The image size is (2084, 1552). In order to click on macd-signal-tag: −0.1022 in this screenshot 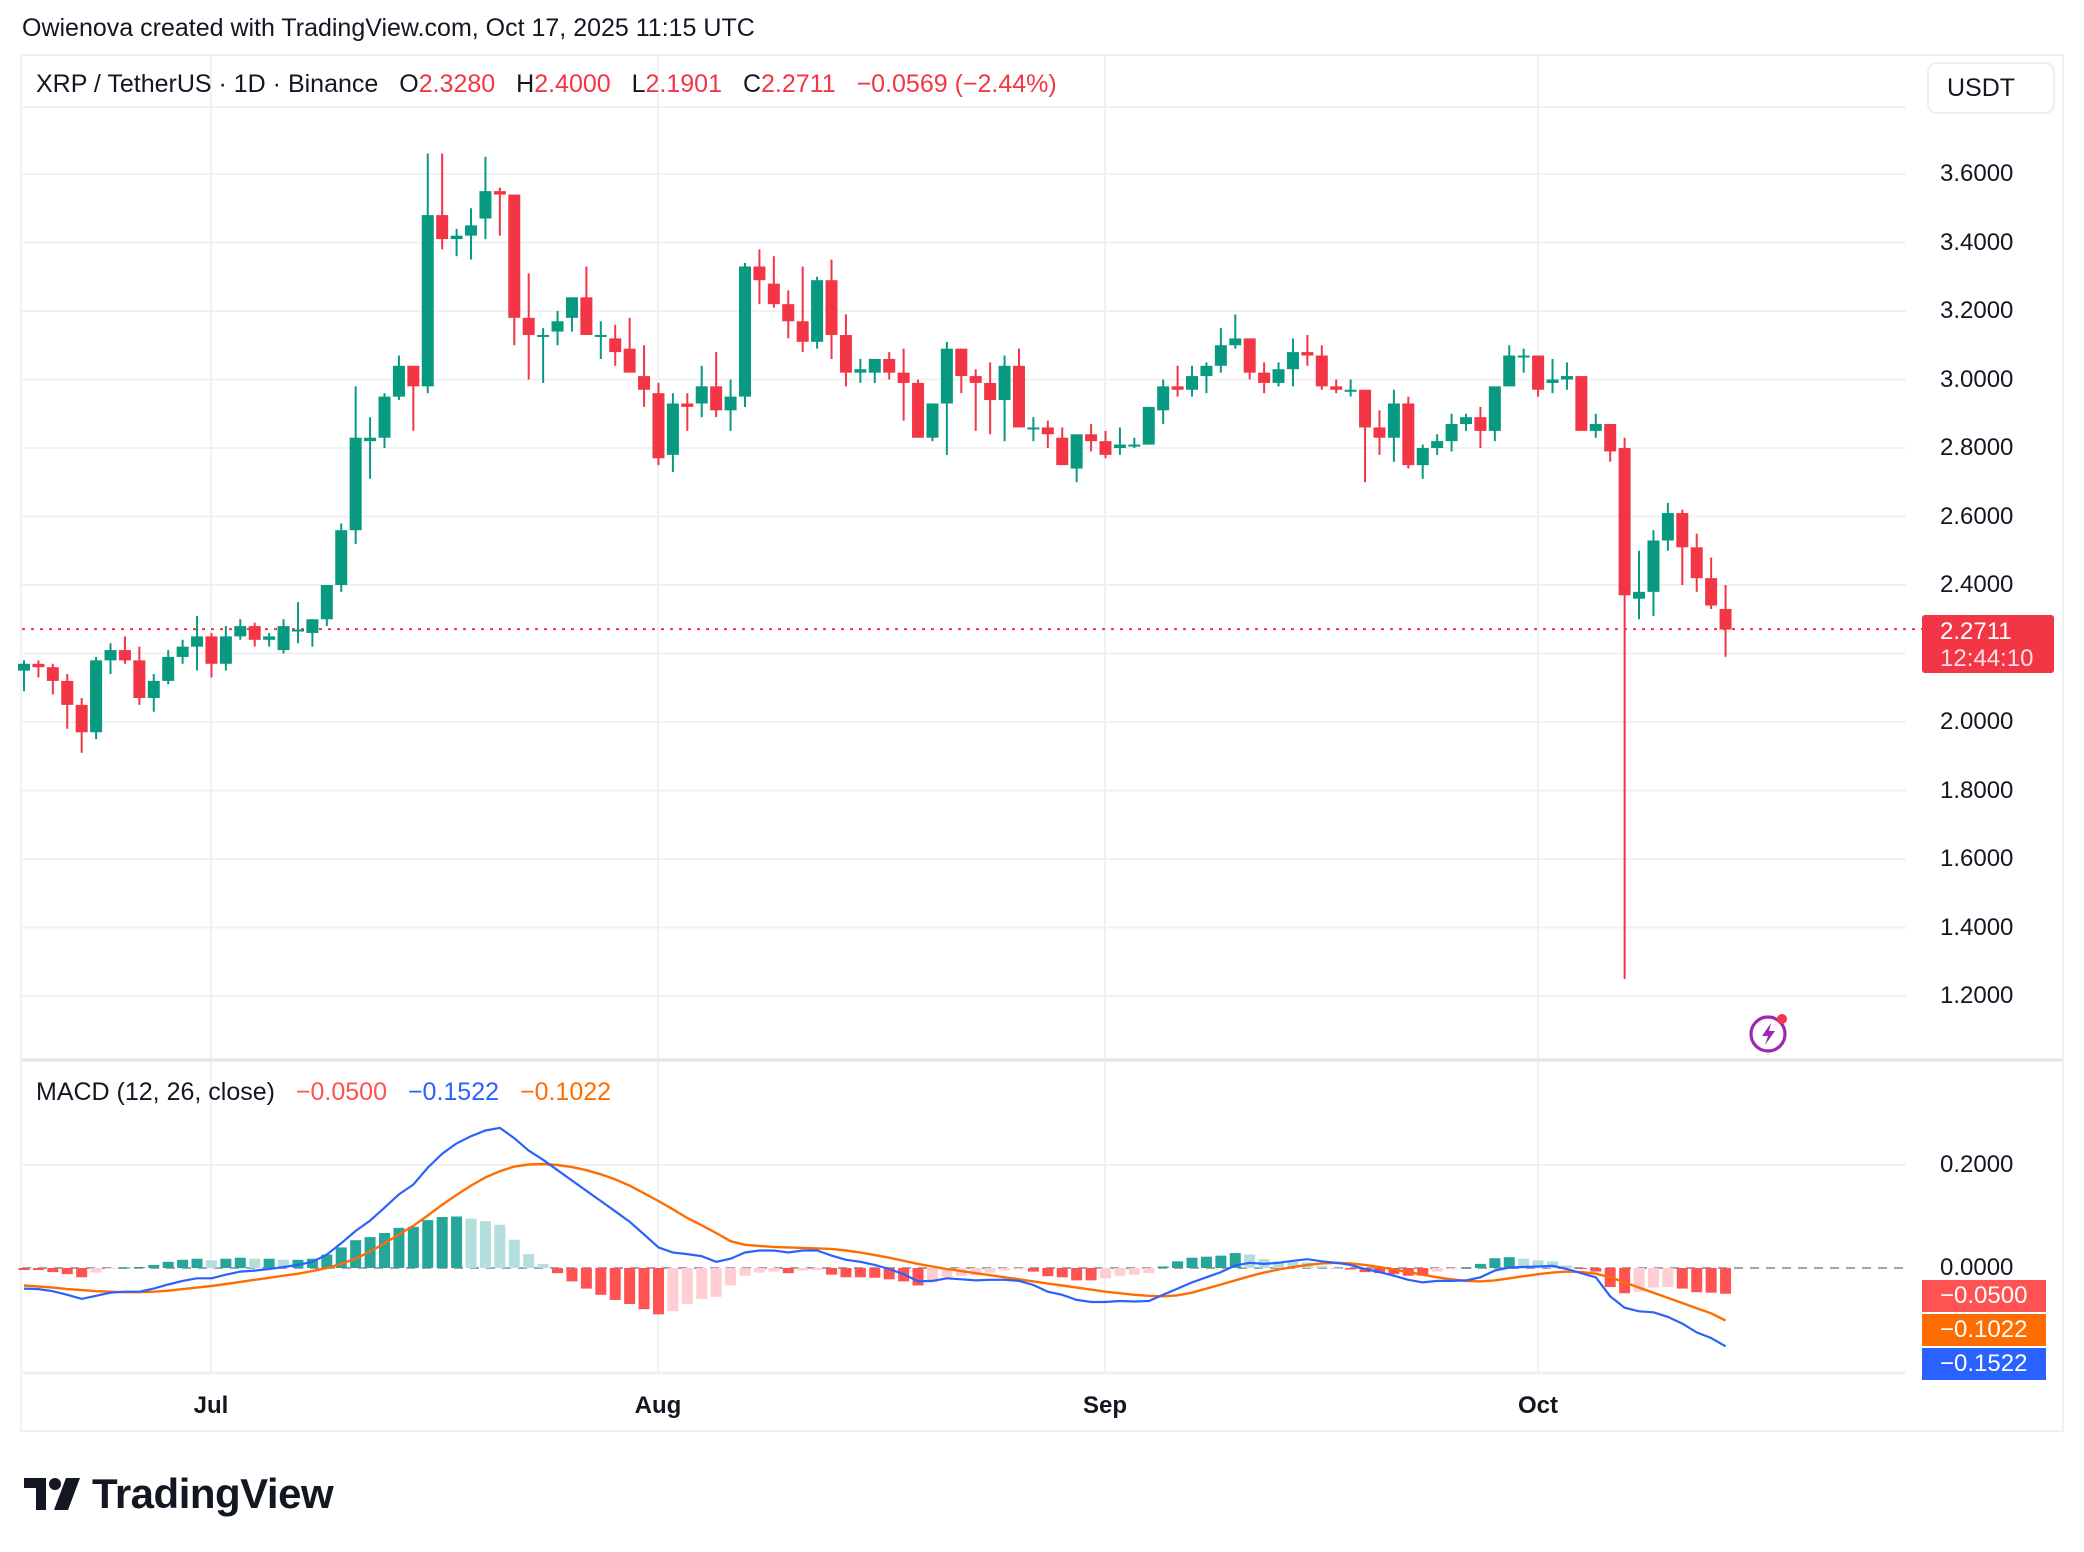, I will do `click(1984, 1330)`.